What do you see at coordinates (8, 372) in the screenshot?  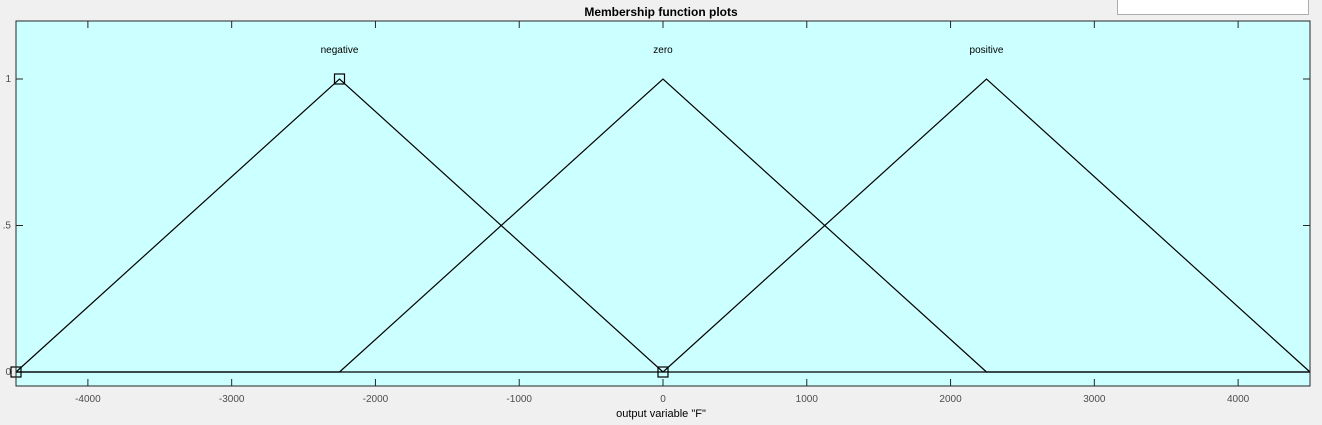 I see `y-tick-label: 0` at bounding box center [8, 372].